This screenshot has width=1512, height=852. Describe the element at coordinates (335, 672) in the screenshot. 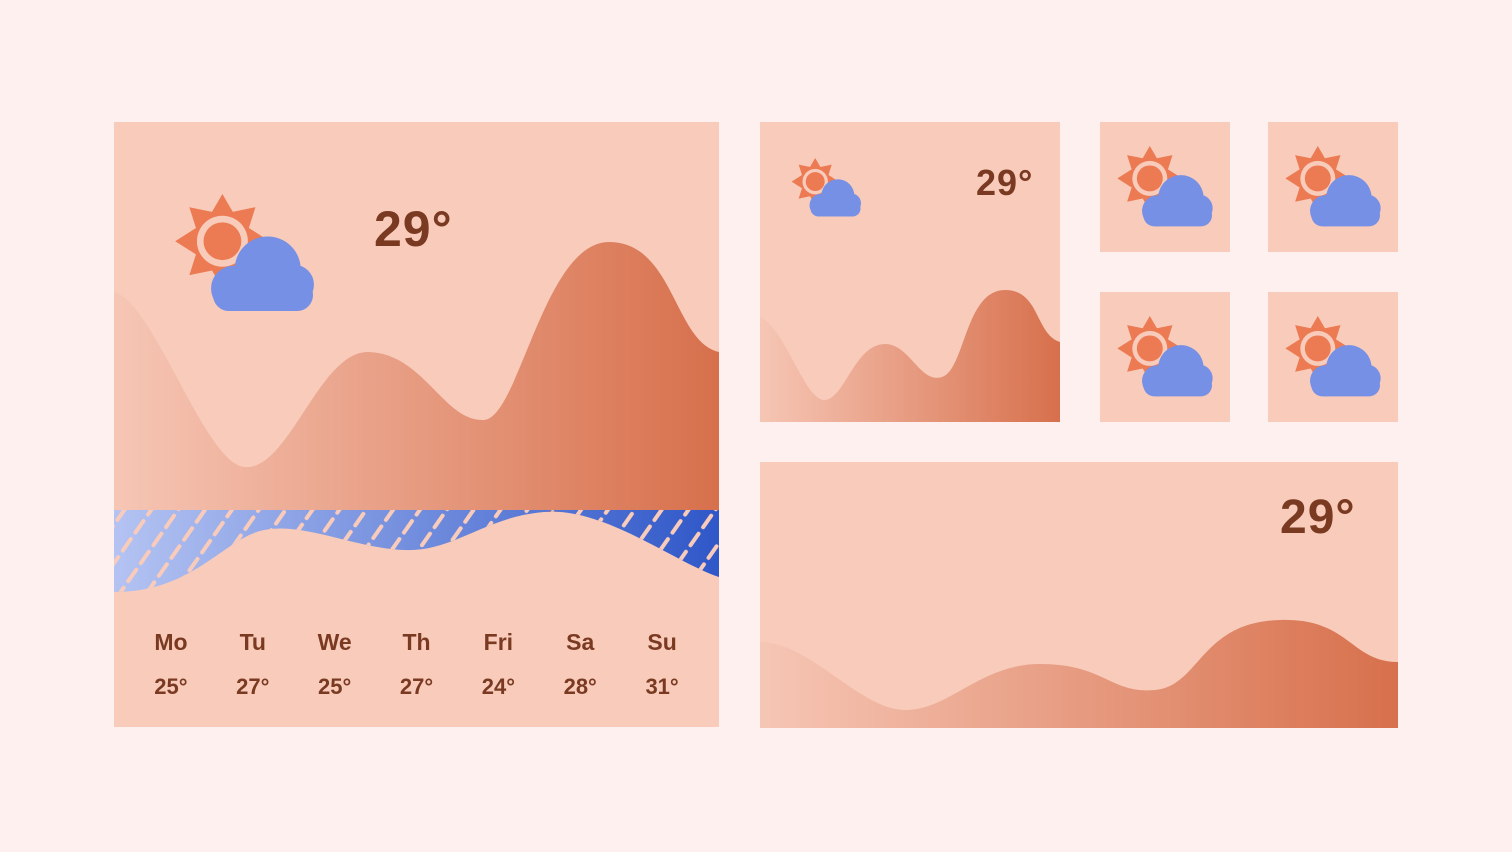

I see `forecast-day: We 25°` at that location.